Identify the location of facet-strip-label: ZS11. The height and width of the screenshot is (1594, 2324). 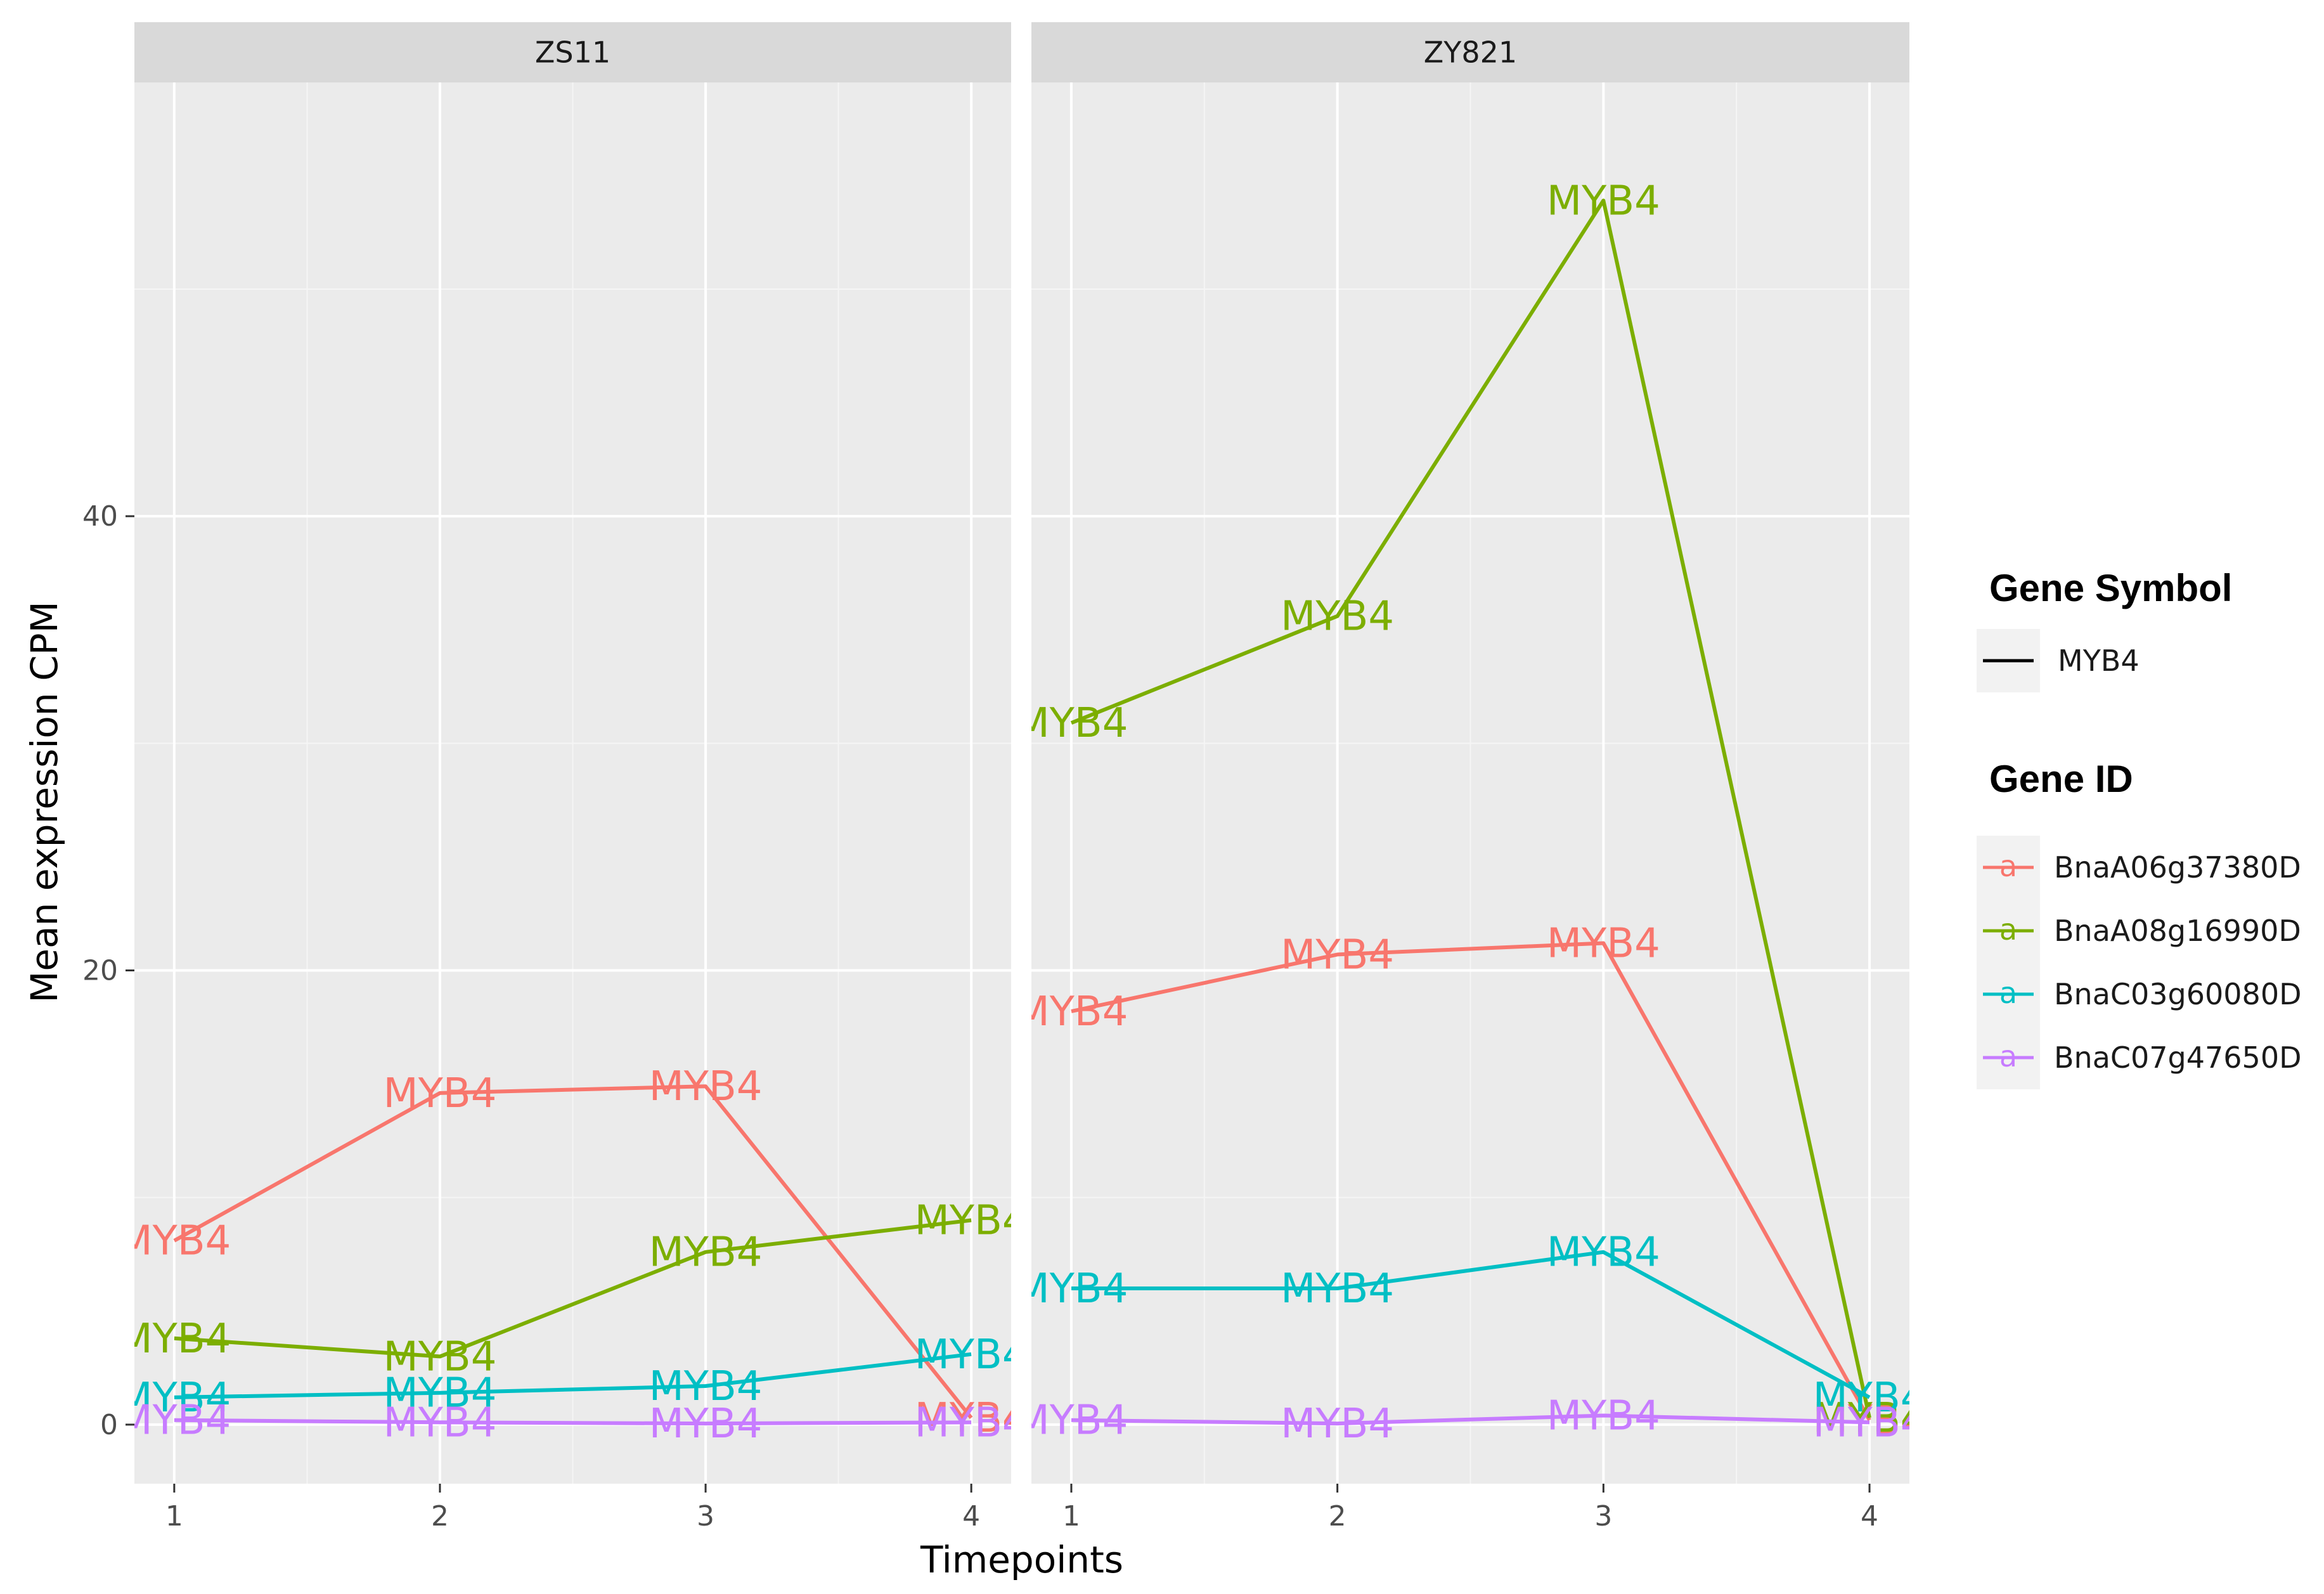
(573, 53).